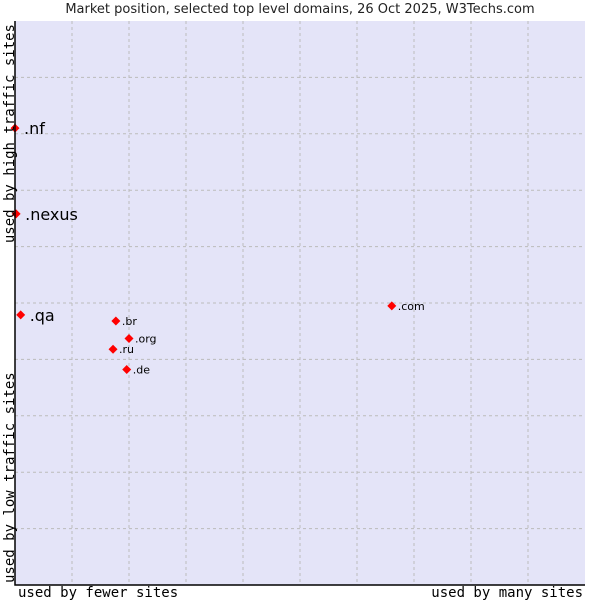  I want to click on x-label-low: used by fewer sites, so click(98, 592).